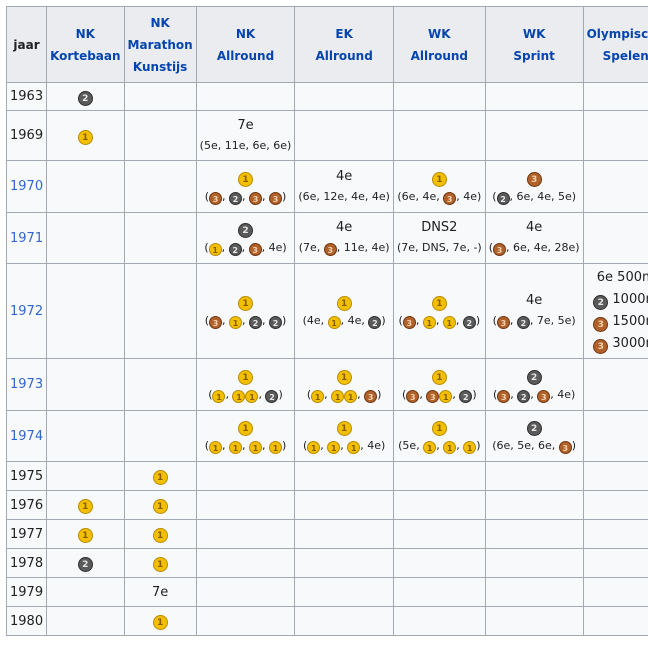 This screenshot has width=648, height=645. What do you see at coordinates (344, 436) in the screenshot?
I see `result-cell-ek-allround: 1(1, 1, 1, 4e)` at bounding box center [344, 436].